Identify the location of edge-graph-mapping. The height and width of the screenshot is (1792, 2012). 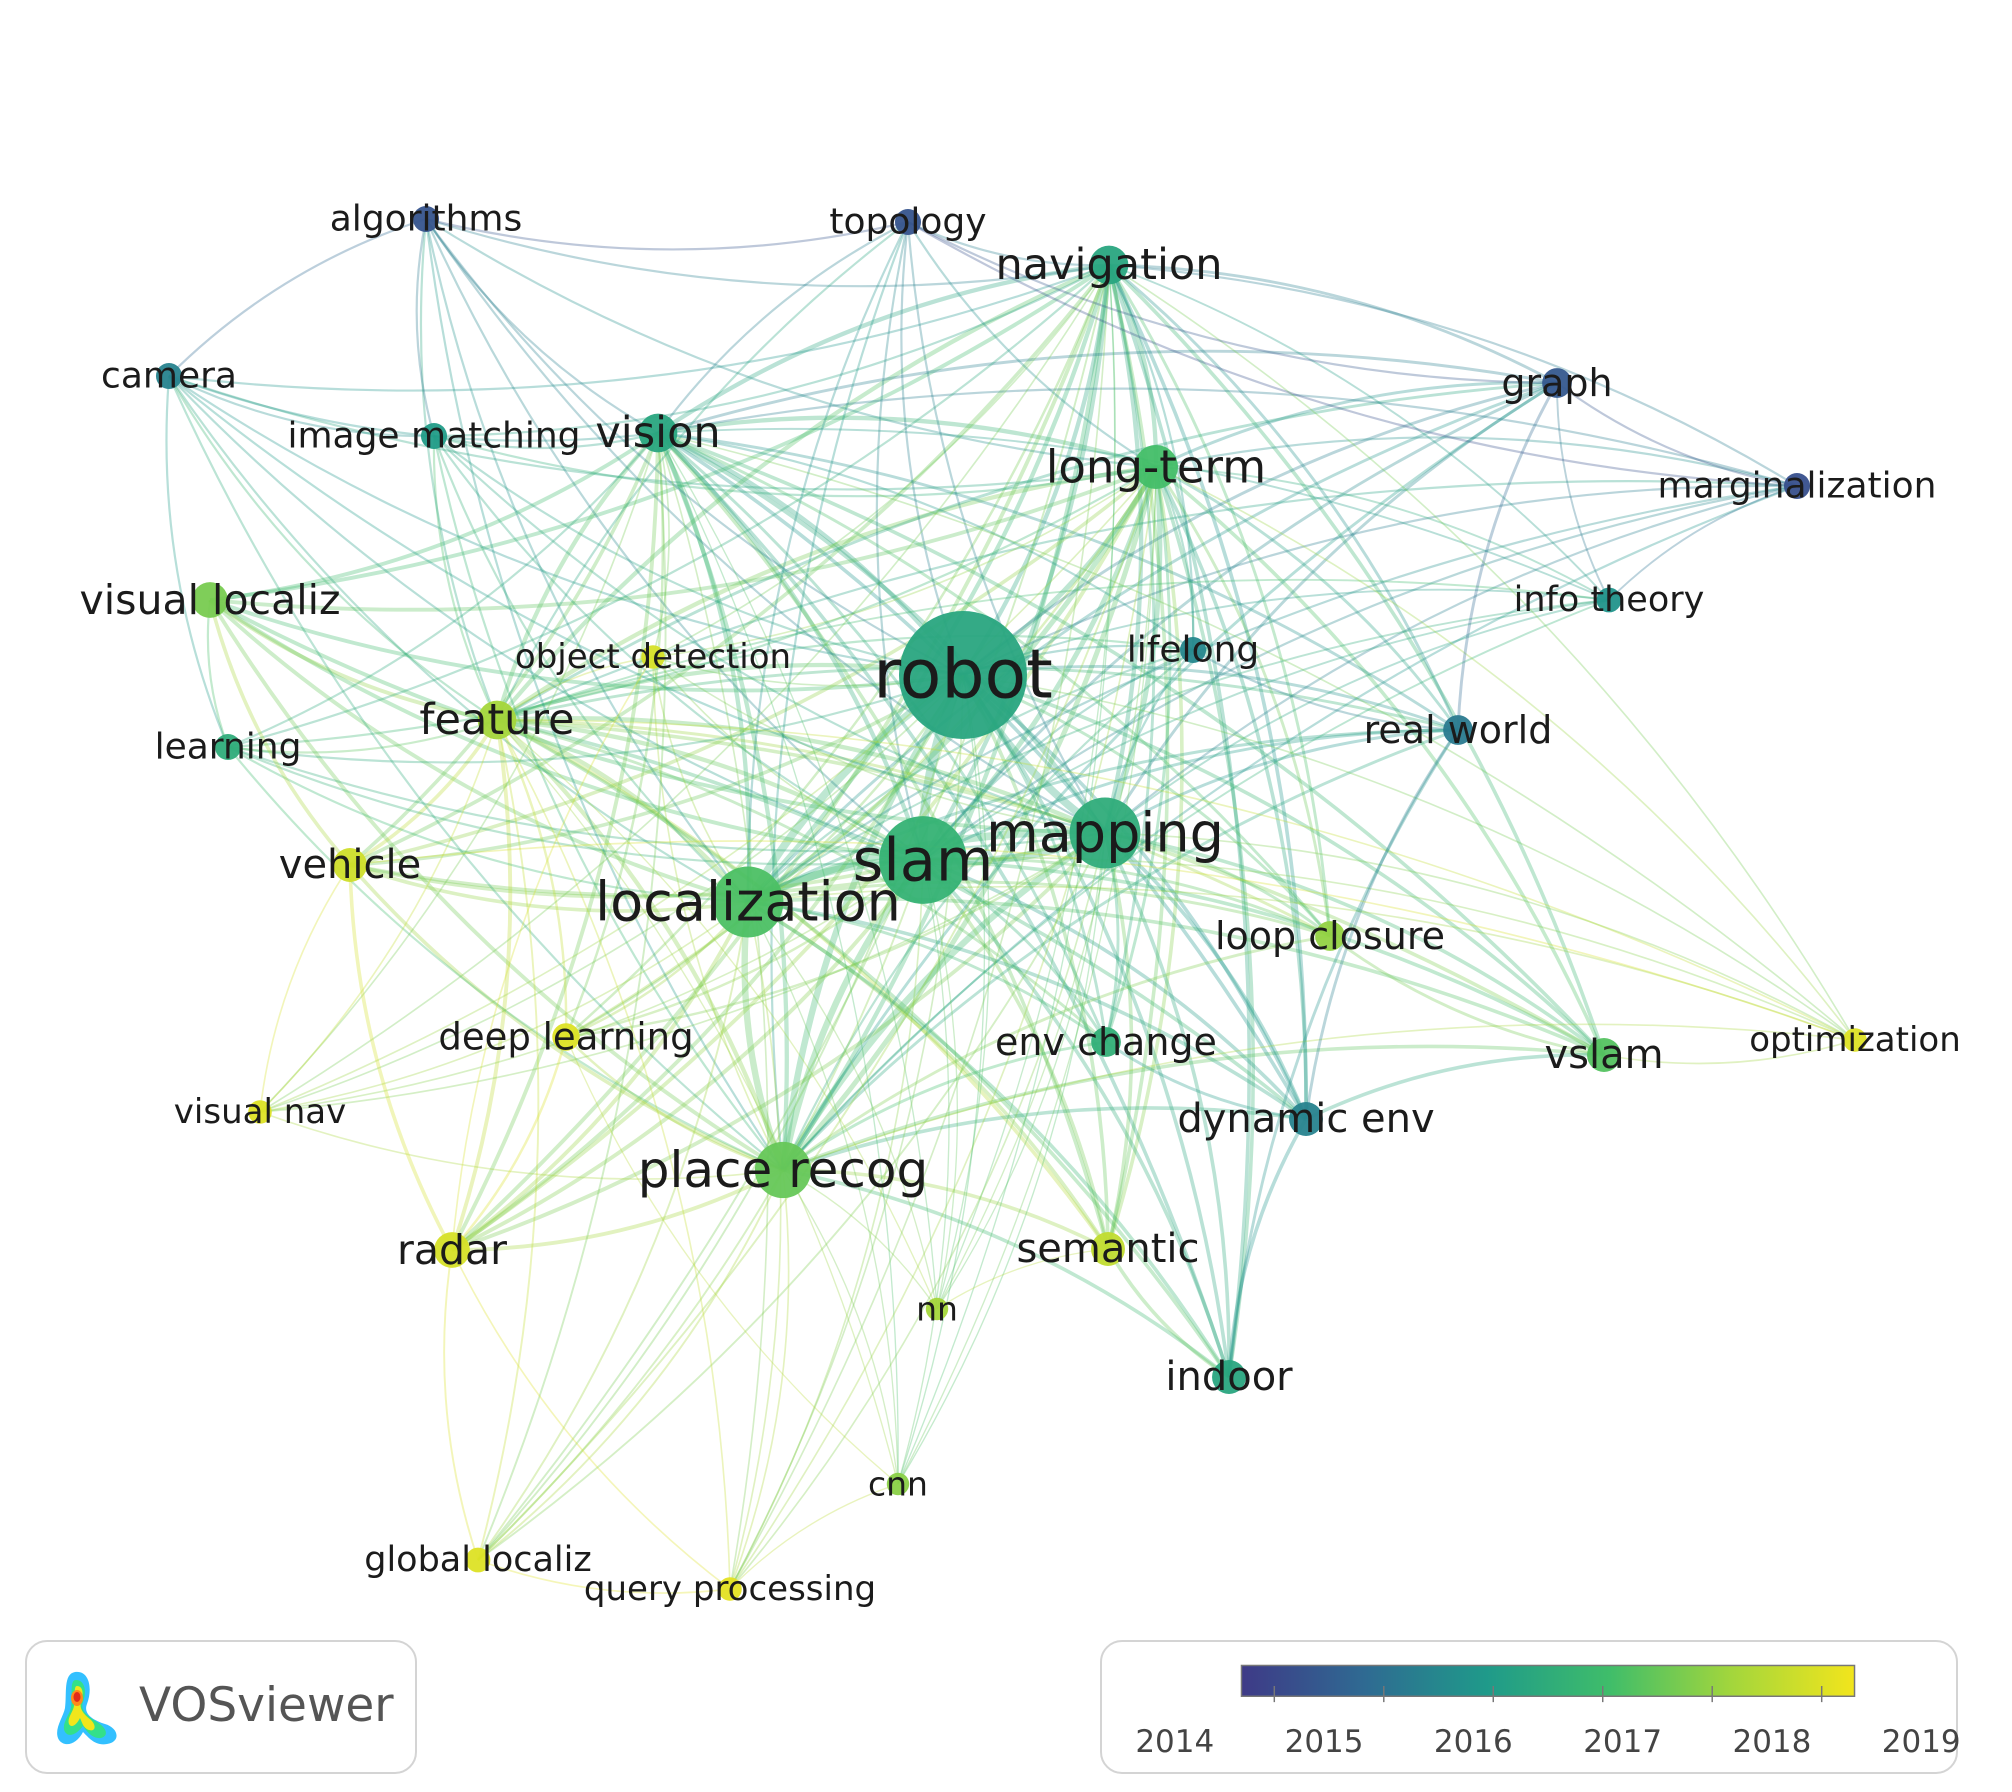
(1330, 607).